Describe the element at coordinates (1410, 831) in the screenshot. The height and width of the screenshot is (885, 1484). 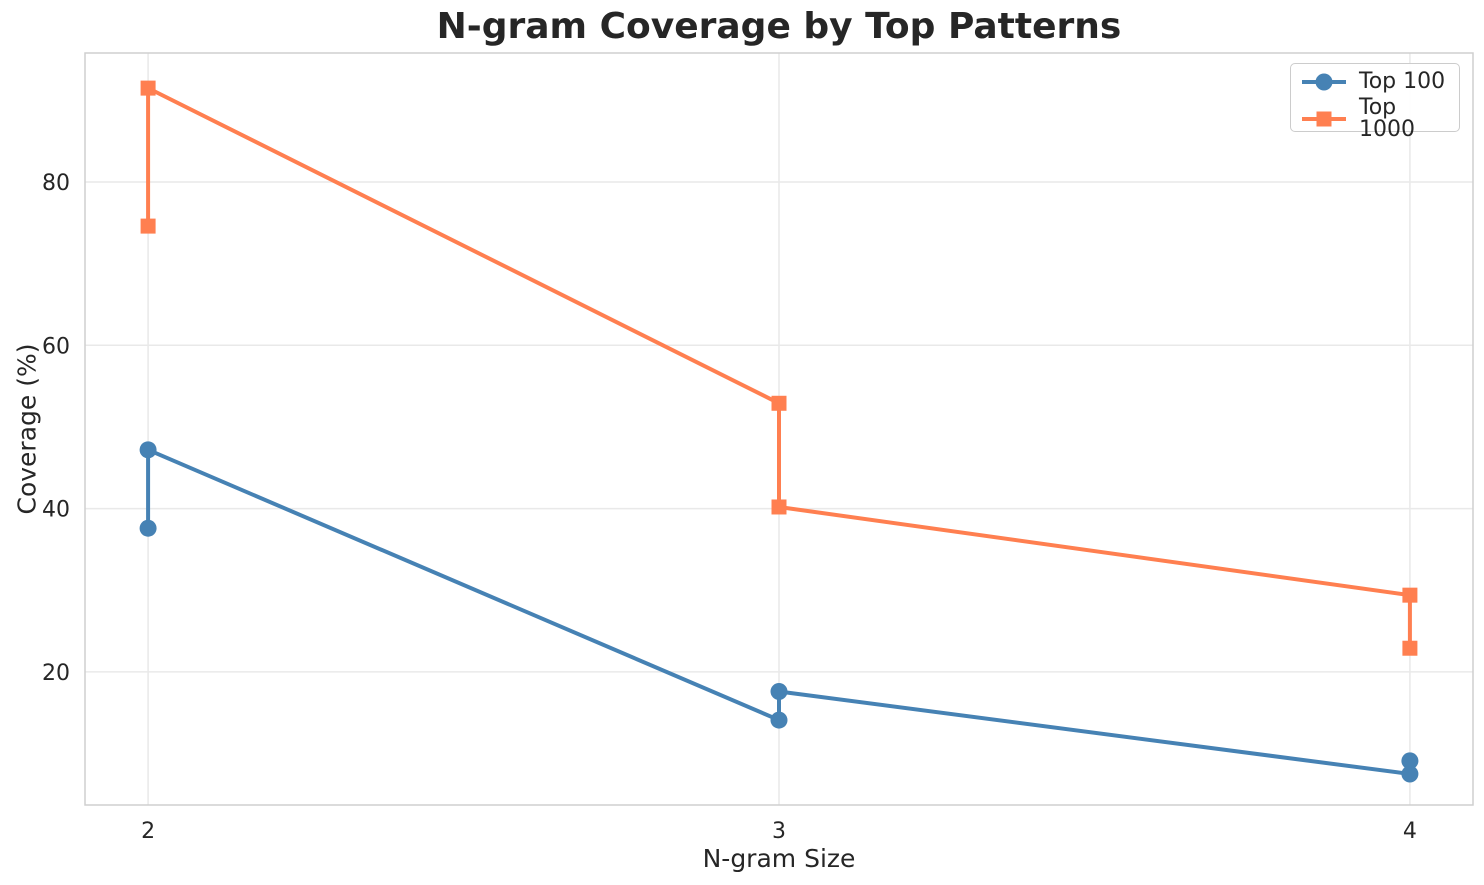
I see `x-tick-label: 4` at that location.